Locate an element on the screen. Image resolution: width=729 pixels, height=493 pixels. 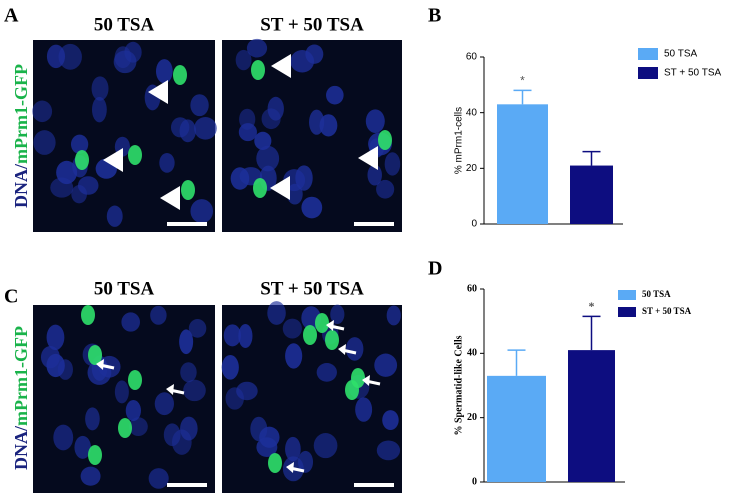
bar-chart: 0 20 40 60 % mPrm1-cells * 50 TSA ST + 50 TSA is located at coordinates (587, 139).